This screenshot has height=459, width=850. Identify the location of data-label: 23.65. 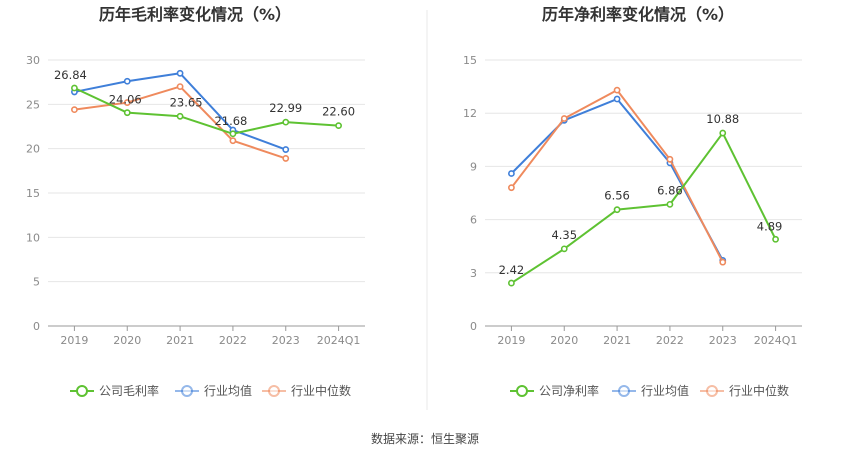
(186, 102).